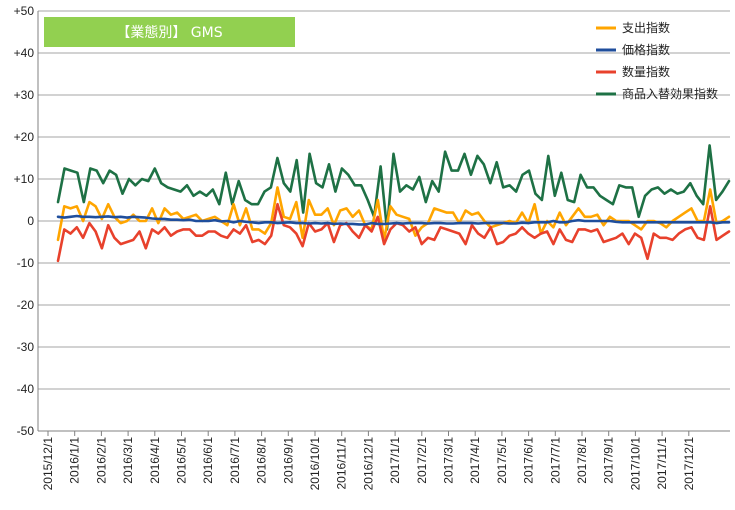  Describe the element at coordinates (555, 460) in the screenshot. I see `x-tick-label: 2017/7/1` at that location.